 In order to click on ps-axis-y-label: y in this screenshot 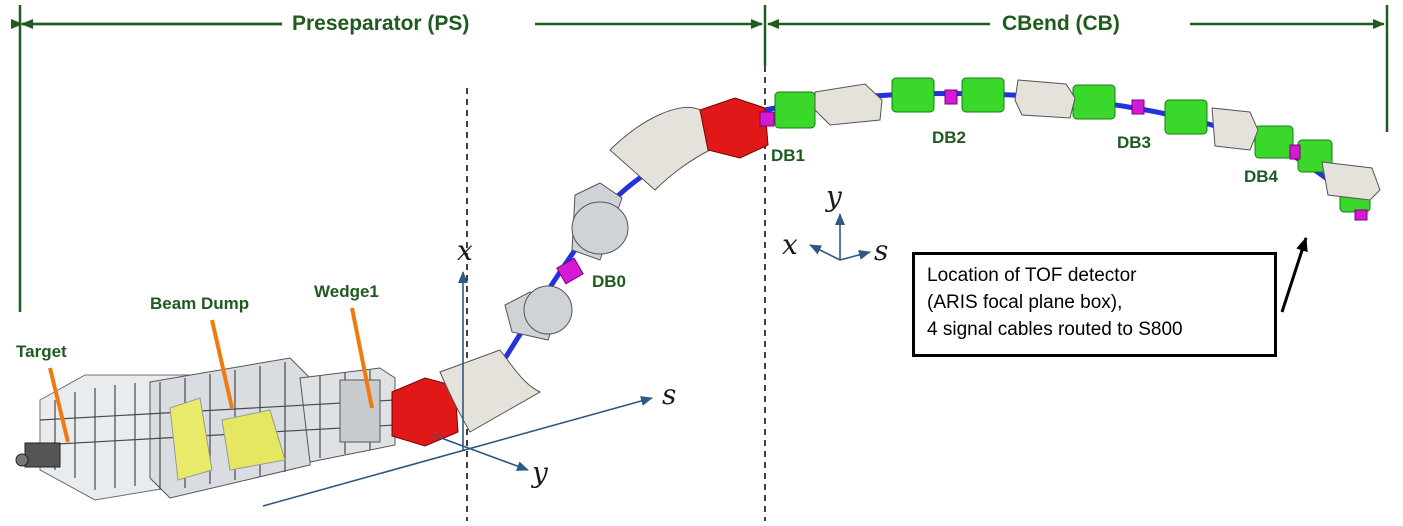, I will do `click(540, 472)`.